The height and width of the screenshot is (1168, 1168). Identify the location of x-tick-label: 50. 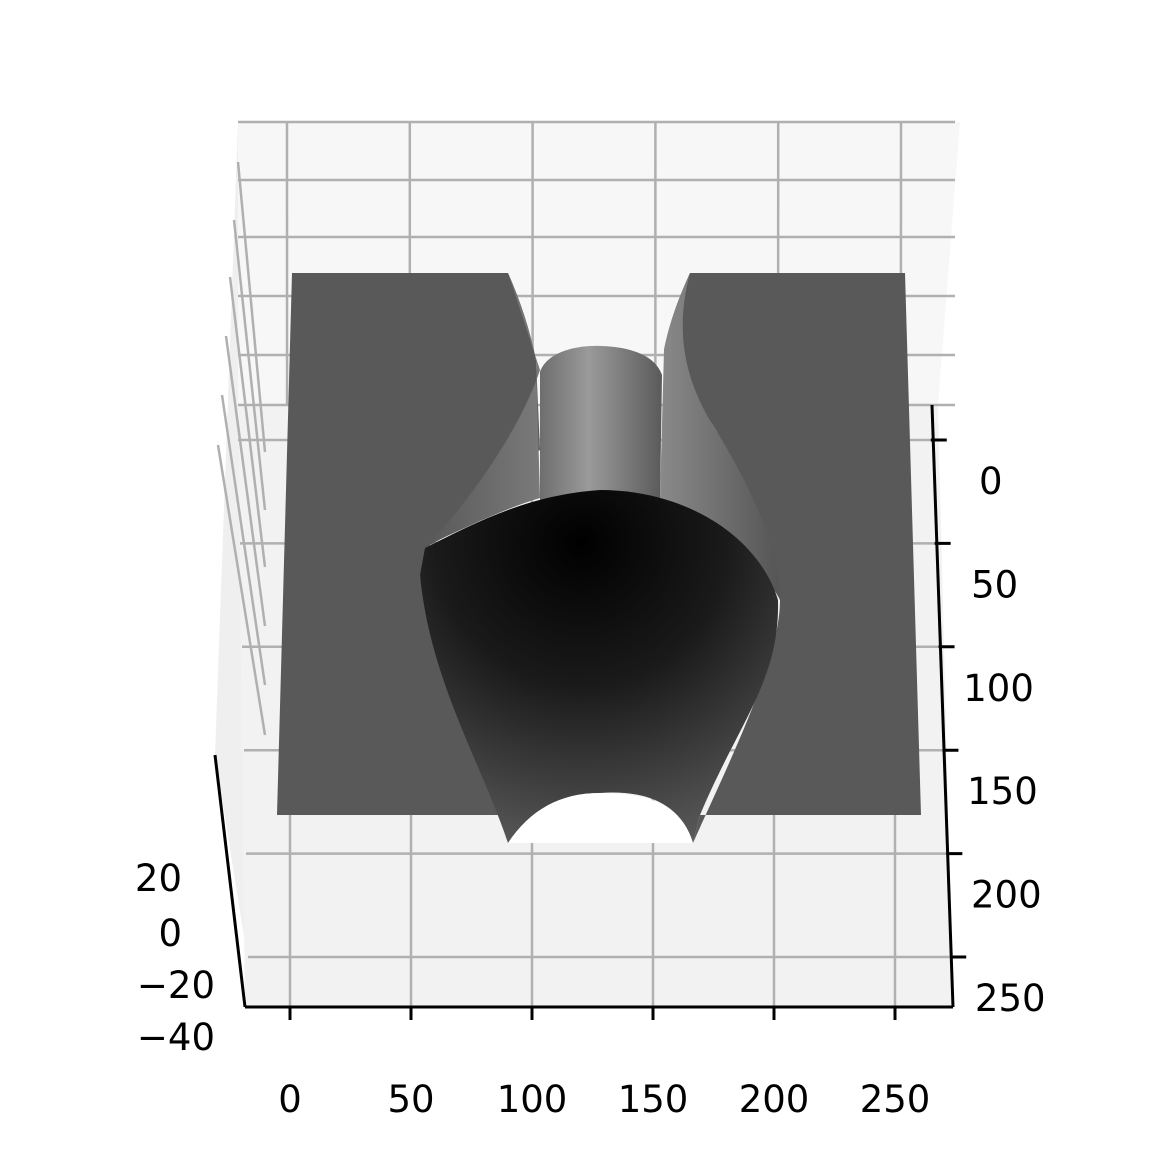
(410, 1099).